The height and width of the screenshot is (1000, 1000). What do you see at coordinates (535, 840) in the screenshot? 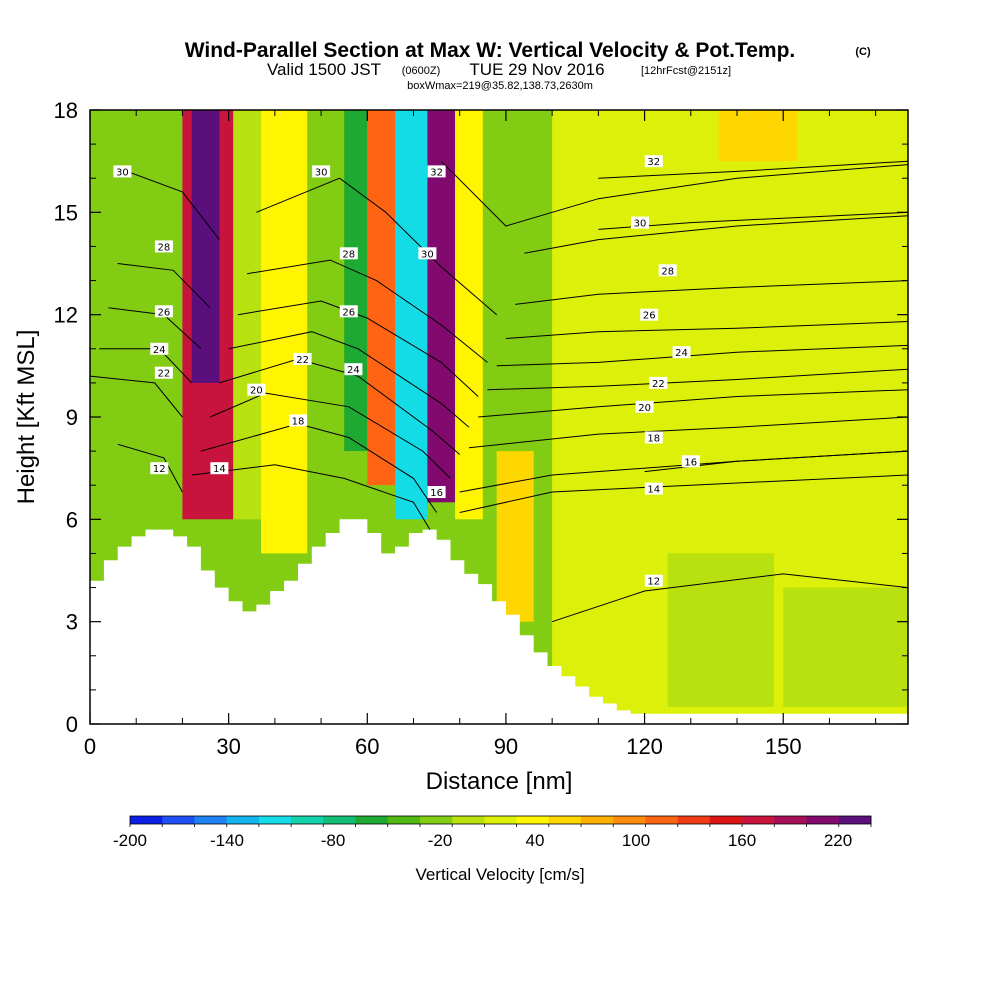
I see `colorbar-tick-label-4: 40` at bounding box center [535, 840].